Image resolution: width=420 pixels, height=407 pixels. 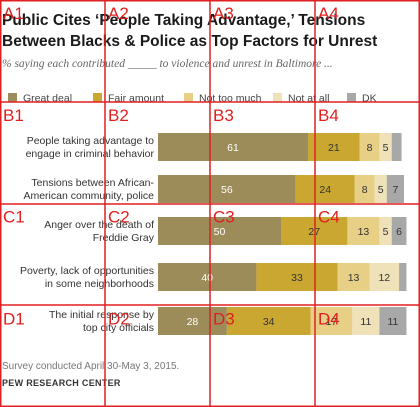 What do you see at coordinates (269, 322) in the screenshot?
I see `value-label-4-1: 34` at bounding box center [269, 322].